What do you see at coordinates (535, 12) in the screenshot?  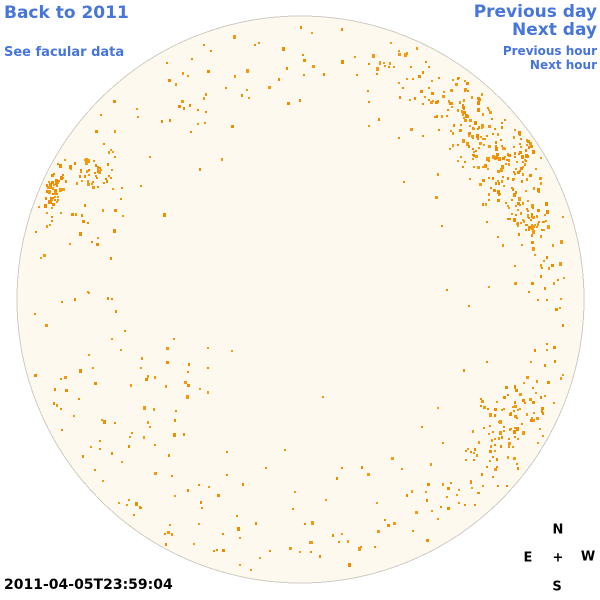 I see `previous-day-link: Previous day` at bounding box center [535, 12].